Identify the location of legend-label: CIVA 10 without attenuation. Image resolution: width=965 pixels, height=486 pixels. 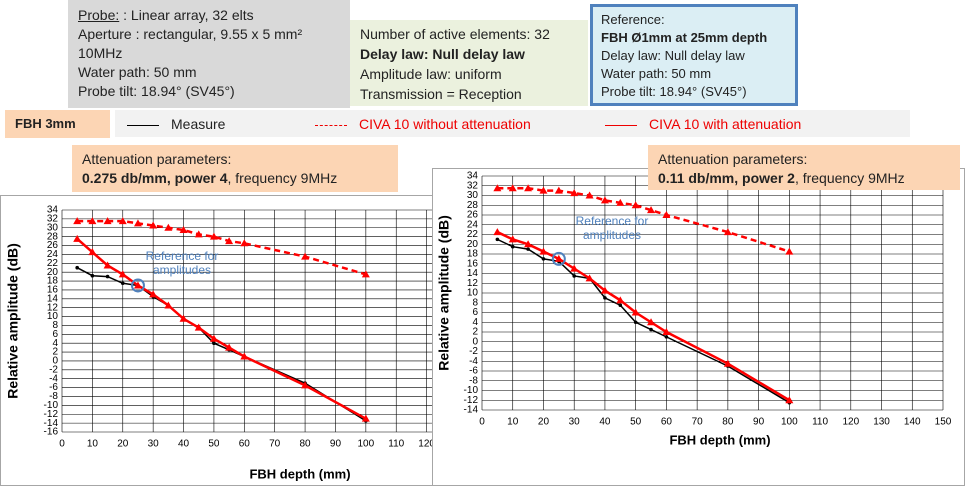
(445, 124).